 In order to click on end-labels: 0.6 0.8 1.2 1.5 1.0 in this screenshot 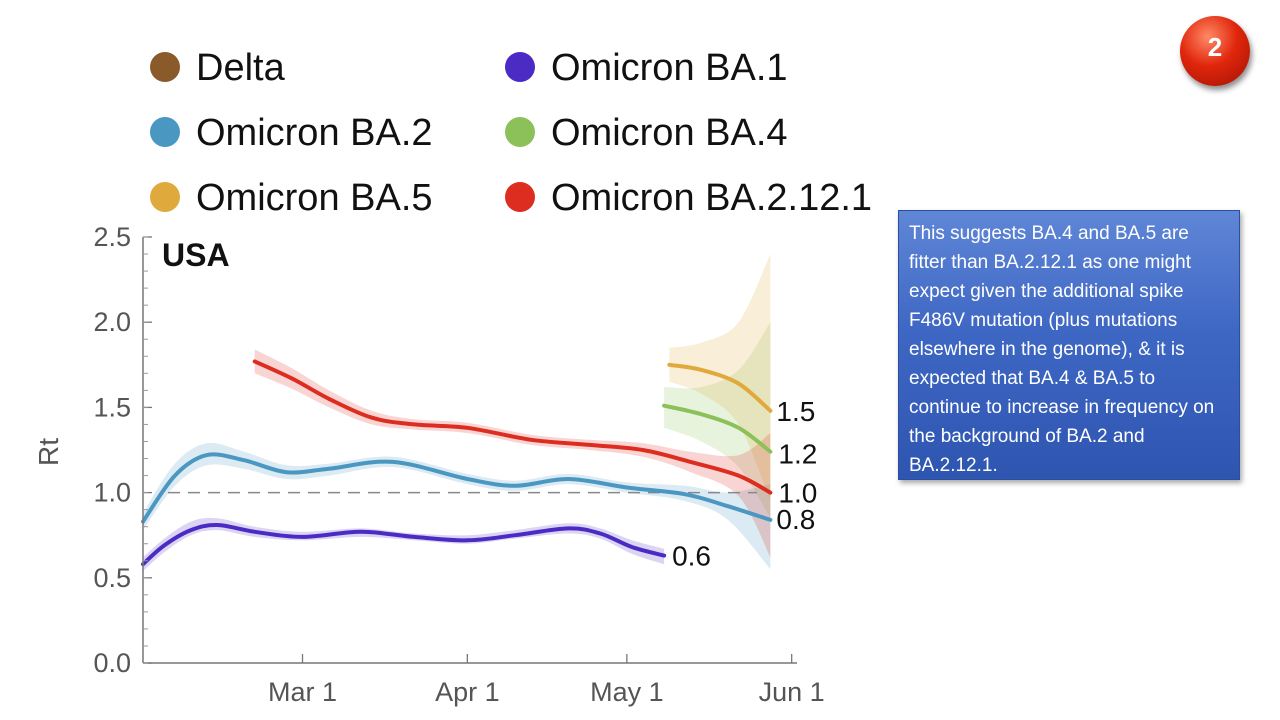, I will do `click(744, 484)`.